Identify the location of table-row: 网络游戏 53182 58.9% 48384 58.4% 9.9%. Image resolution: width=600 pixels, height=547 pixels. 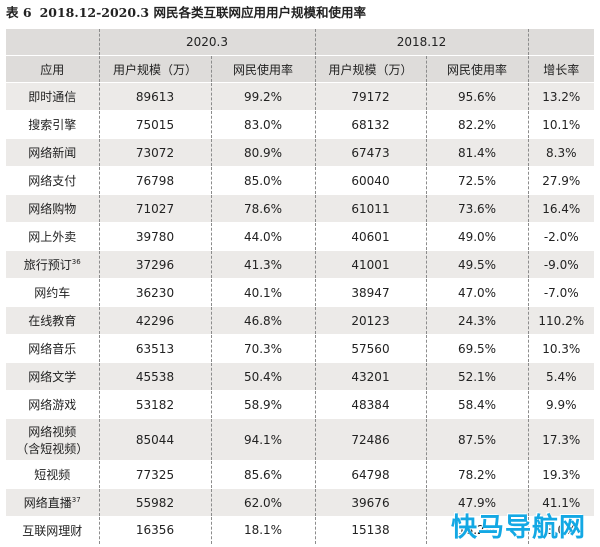
(300, 404).